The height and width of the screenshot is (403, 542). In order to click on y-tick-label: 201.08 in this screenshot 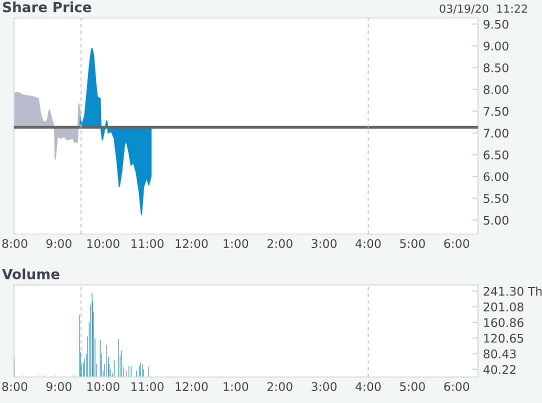, I will do `click(504, 307)`.